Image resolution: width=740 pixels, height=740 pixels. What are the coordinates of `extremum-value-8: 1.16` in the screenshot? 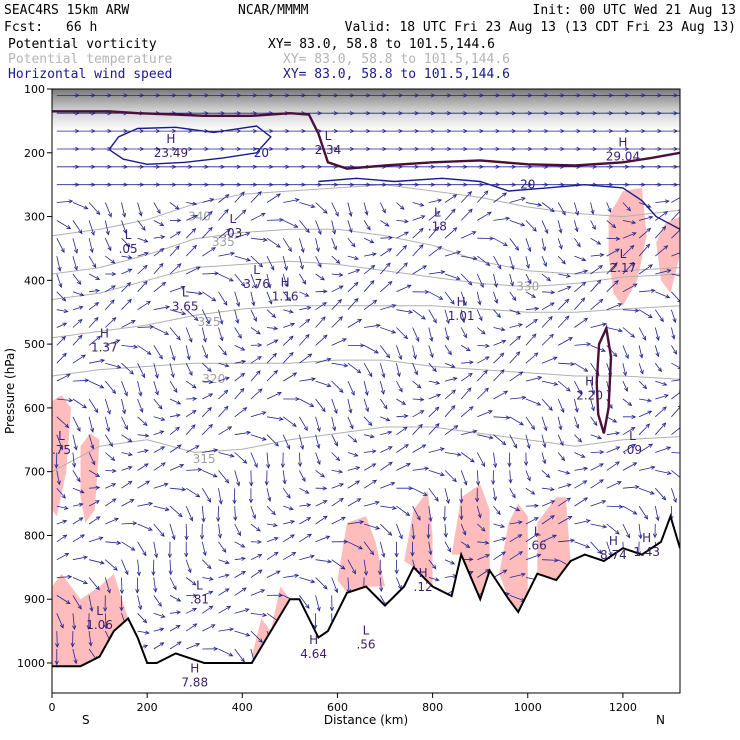 It's located at (285, 297).